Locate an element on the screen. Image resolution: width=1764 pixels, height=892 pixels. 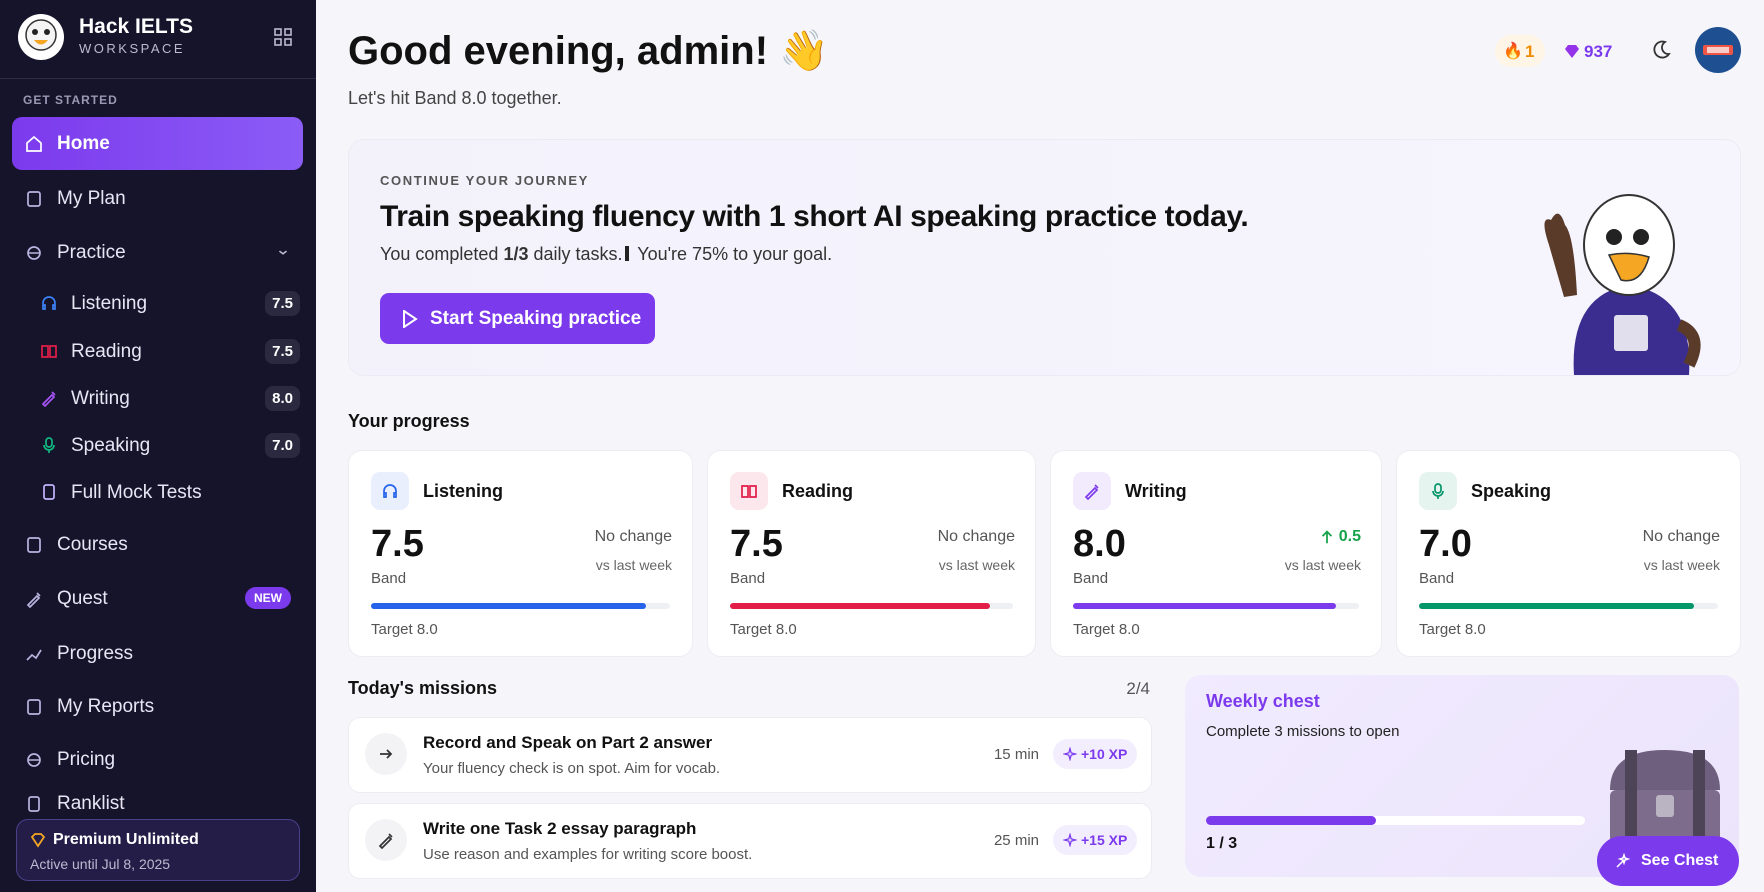
layout-toggle is located at coordinates (283, 37).